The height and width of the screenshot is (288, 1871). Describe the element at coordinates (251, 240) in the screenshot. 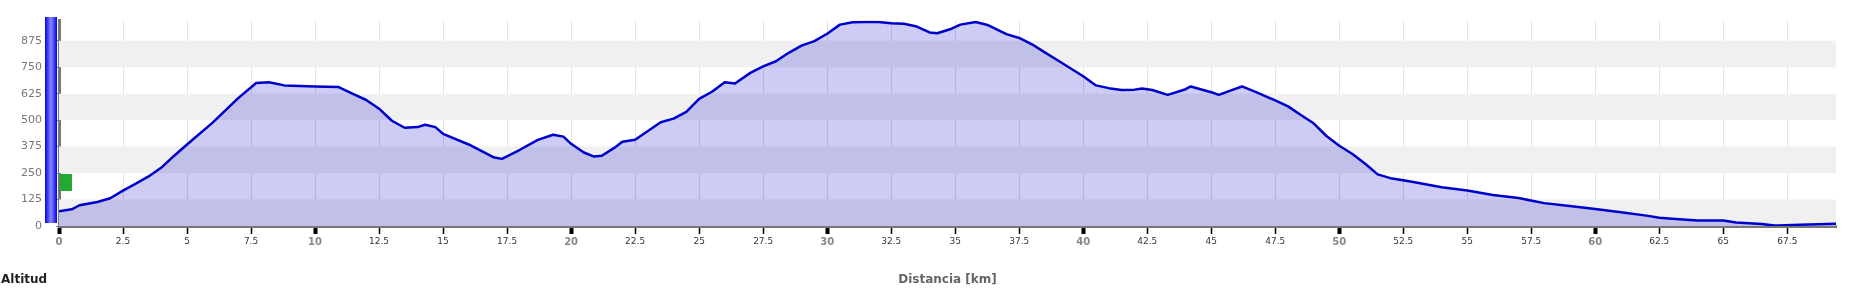

I see `x-tick-label: 7.5` at that location.